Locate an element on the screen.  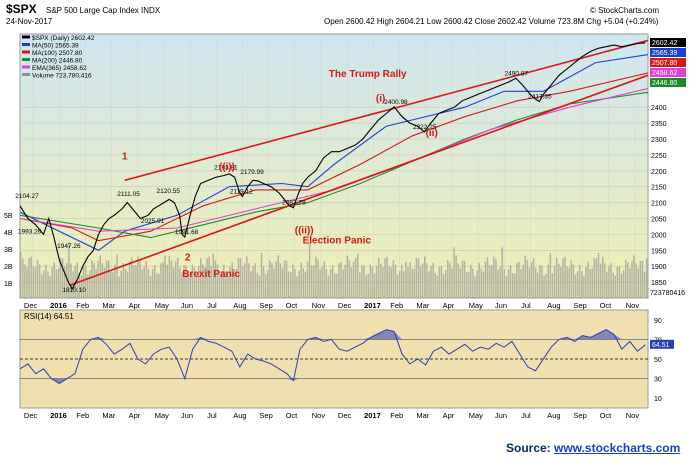
legend-entry: Volume 723,780,416 is located at coordinates (62, 76).